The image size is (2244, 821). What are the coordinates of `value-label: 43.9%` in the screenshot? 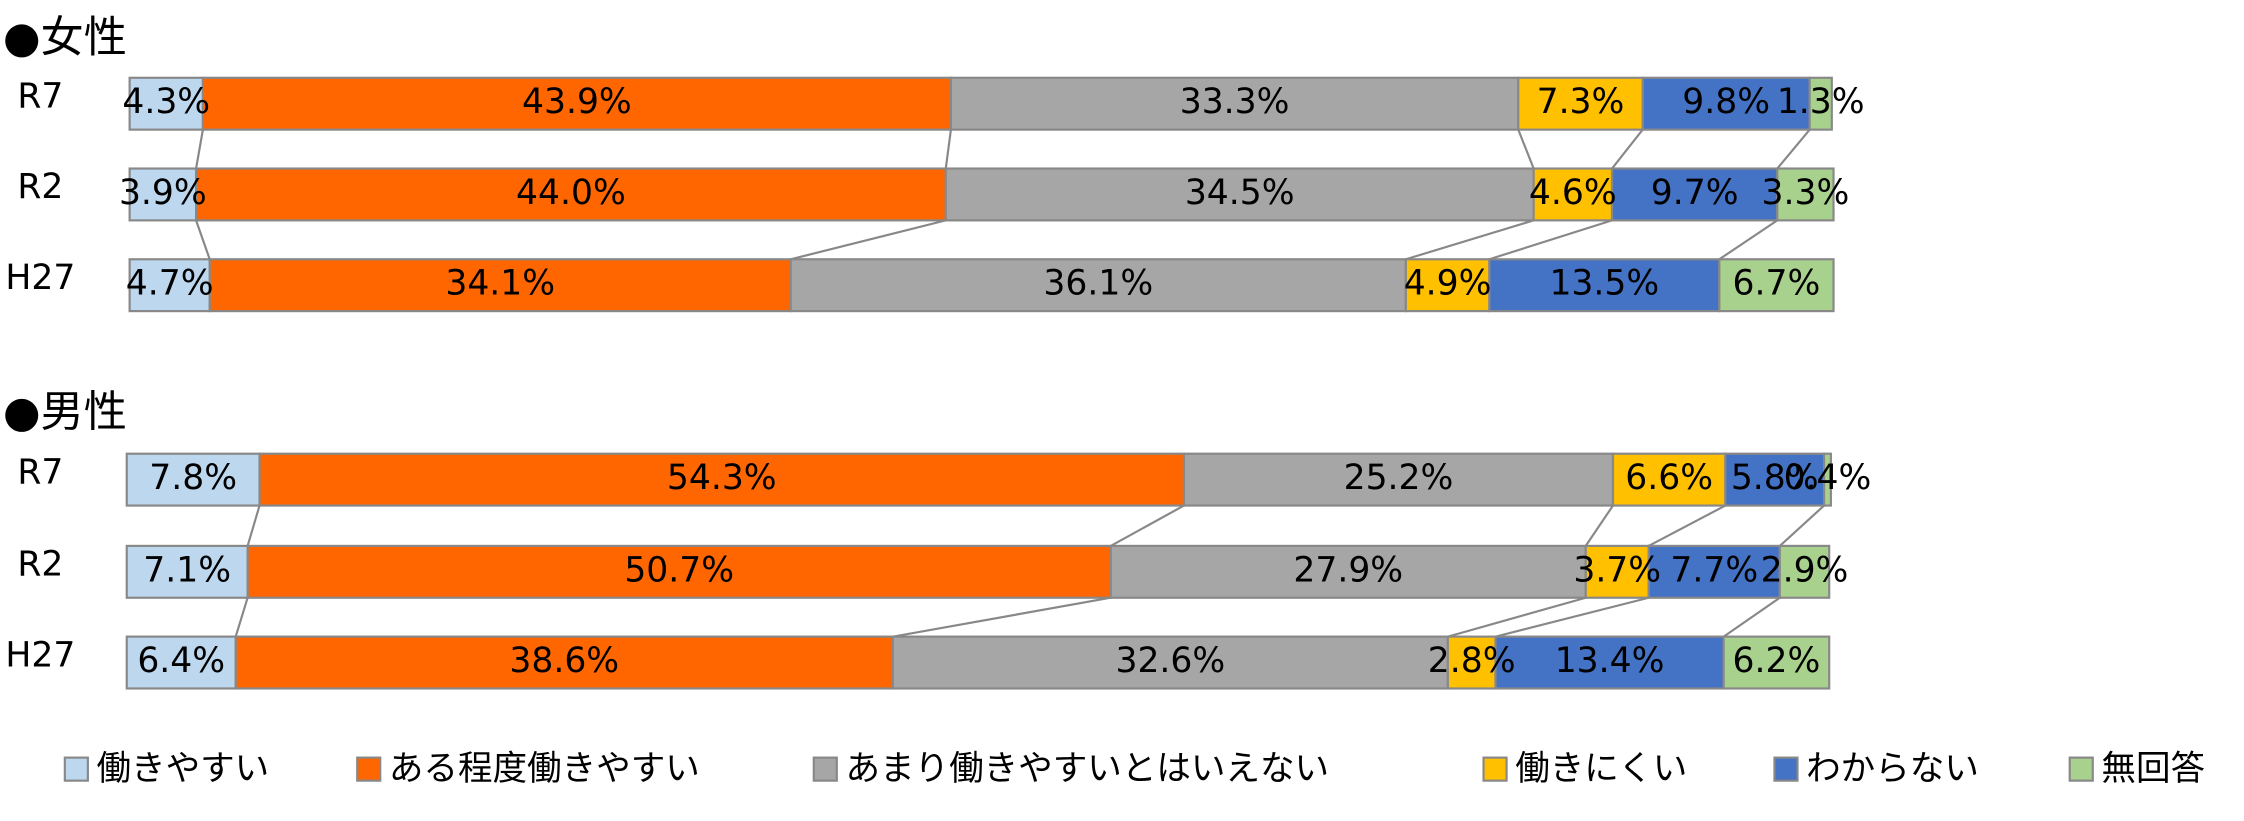 It's located at (577, 102).